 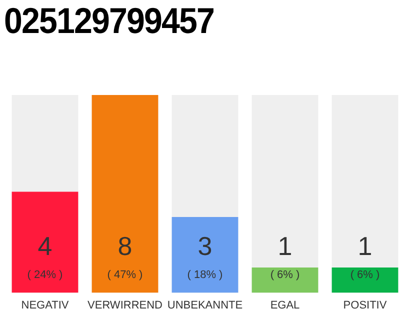 What do you see at coordinates (205, 274) in the screenshot?
I see `data-label: ( 18% )` at bounding box center [205, 274].